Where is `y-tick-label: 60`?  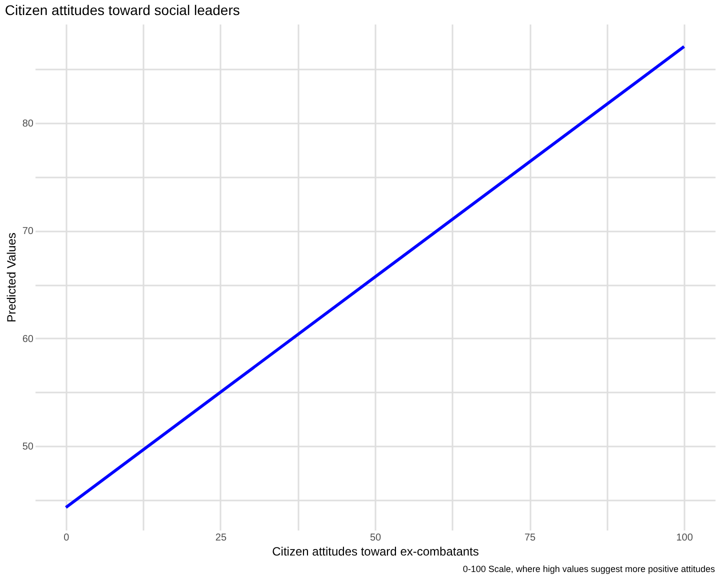 y-tick-label: 60 is located at coordinates (28, 339).